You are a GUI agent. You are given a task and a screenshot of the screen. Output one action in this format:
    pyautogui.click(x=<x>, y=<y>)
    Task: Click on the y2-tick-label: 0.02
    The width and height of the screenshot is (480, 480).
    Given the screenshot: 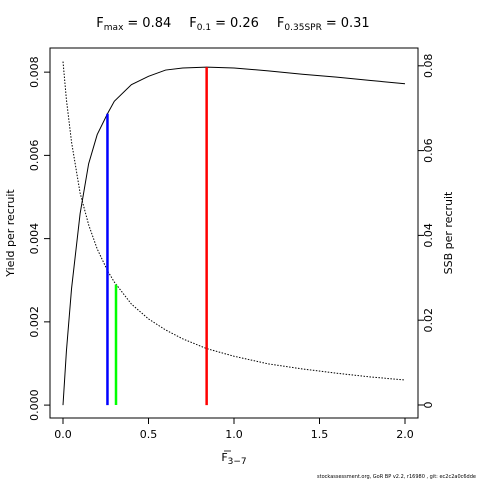 What is the action you would take?
    pyautogui.click(x=428, y=320)
    